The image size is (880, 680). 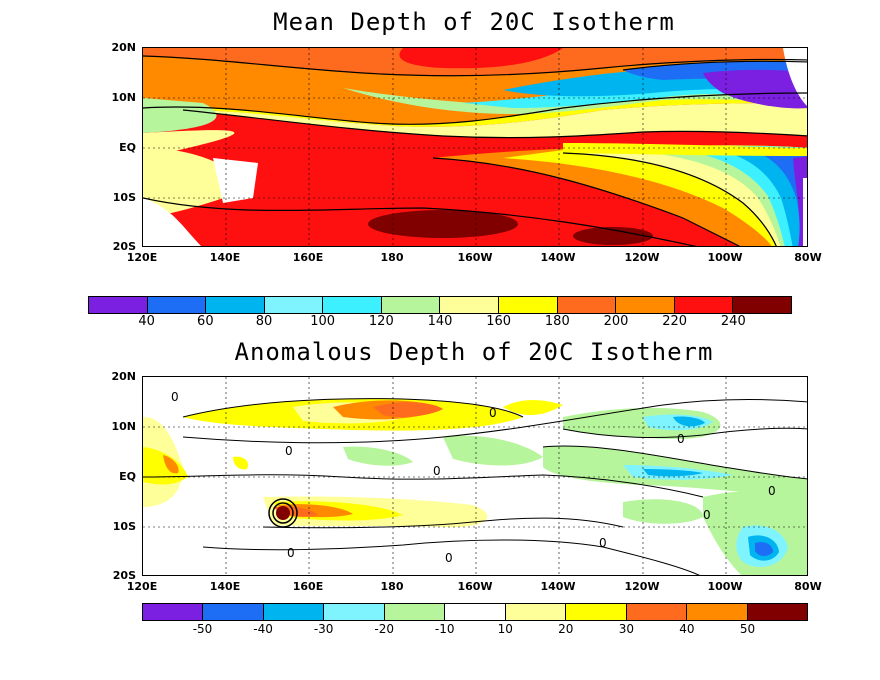 I want to click on mean-map-title: Mean Depth of 20C Isotherm, so click(x=474, y=22).